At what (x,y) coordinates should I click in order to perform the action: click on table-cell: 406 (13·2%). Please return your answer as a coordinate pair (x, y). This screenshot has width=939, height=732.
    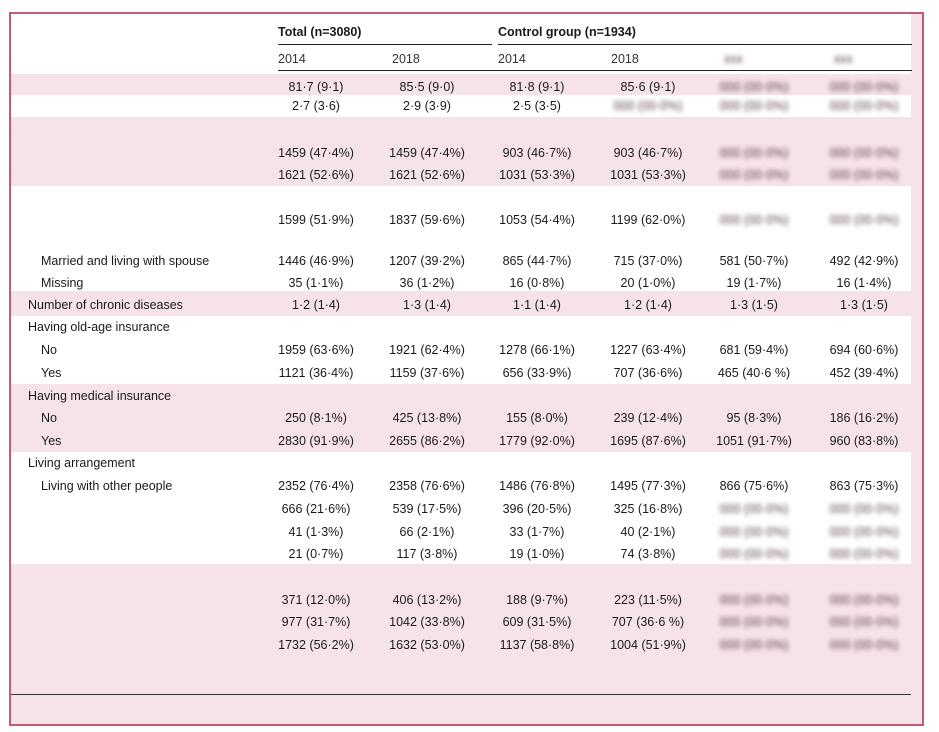
    Looking at the image, I should click on (427, 600).